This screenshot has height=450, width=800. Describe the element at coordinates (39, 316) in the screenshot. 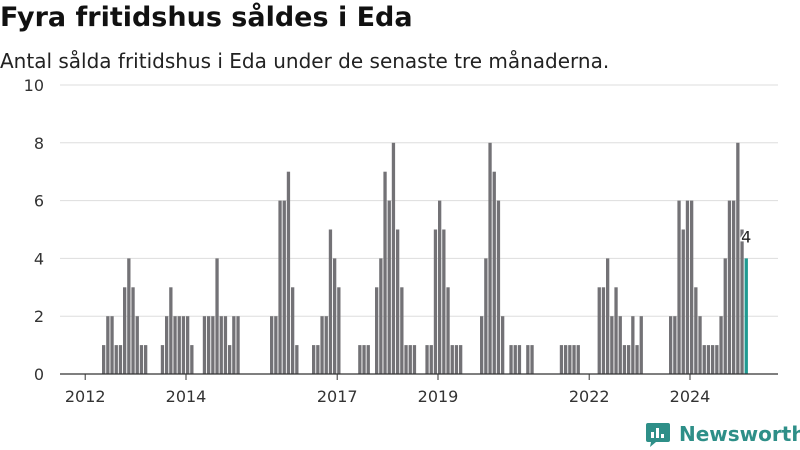

I see `y-tick-label: 2` at that location.